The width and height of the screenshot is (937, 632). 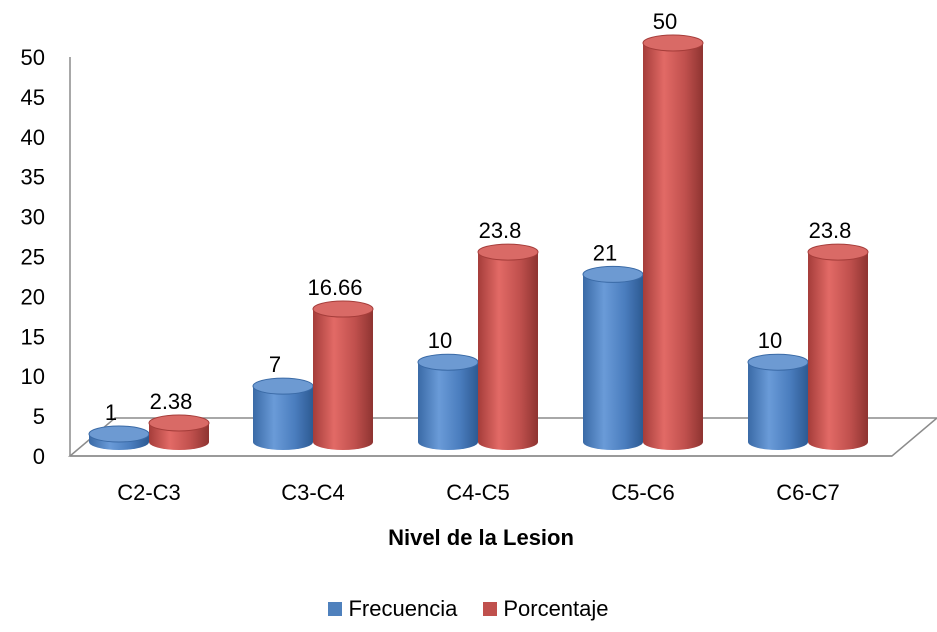 I want to click on bar-porcentaje-c5-c6, so click(x=673, y=242).